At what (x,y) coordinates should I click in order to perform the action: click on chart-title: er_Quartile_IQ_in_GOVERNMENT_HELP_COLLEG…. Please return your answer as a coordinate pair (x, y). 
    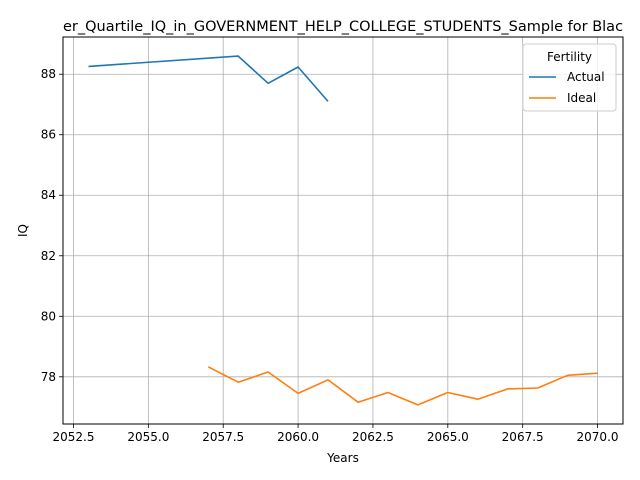
    Looking at the image, I should click on (343, 27).